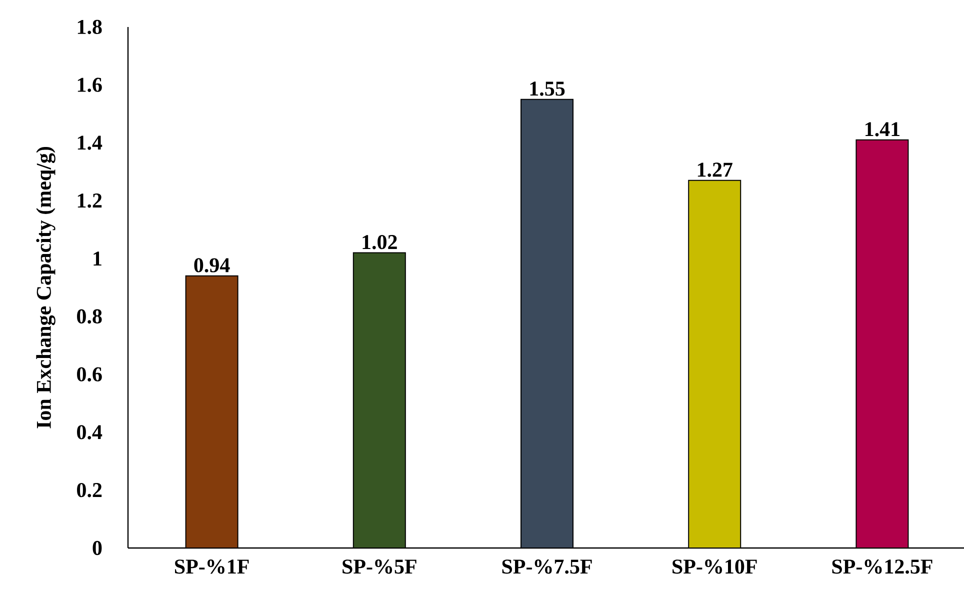 Image resolution: width=964 pixels, height=600 pixels. Describe the element at coordinates (212, 567) in the screenshot. I see `x-tick-label: SP-%1F` at that location.